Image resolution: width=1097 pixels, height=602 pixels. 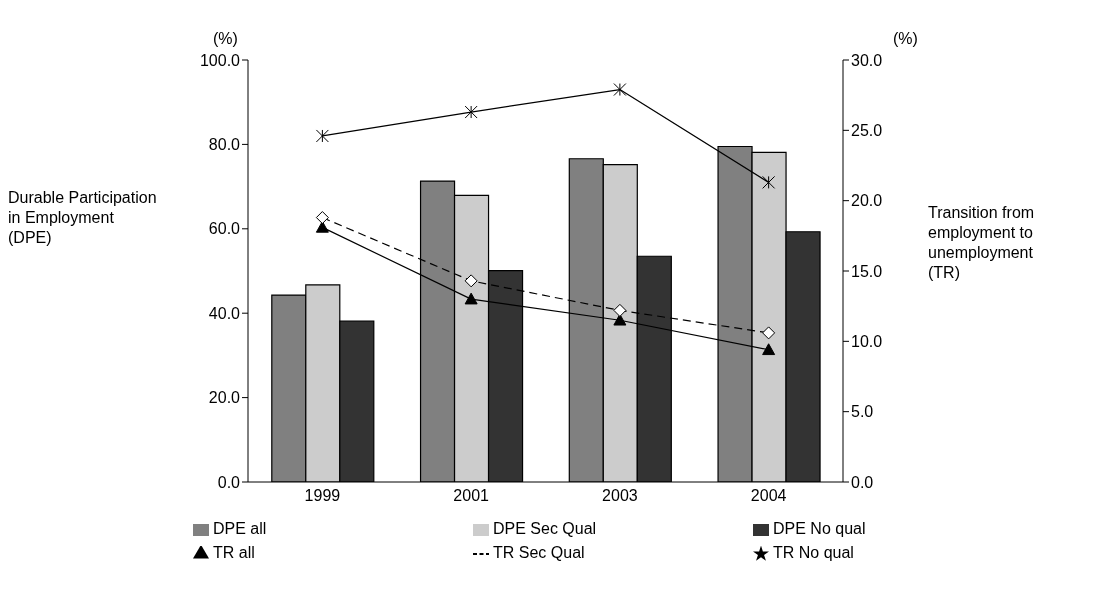 What do you see at coordinates (220, 60) in the screenshot?
I see `y-tick-label: 100.0` at bounding box center [220, 60].